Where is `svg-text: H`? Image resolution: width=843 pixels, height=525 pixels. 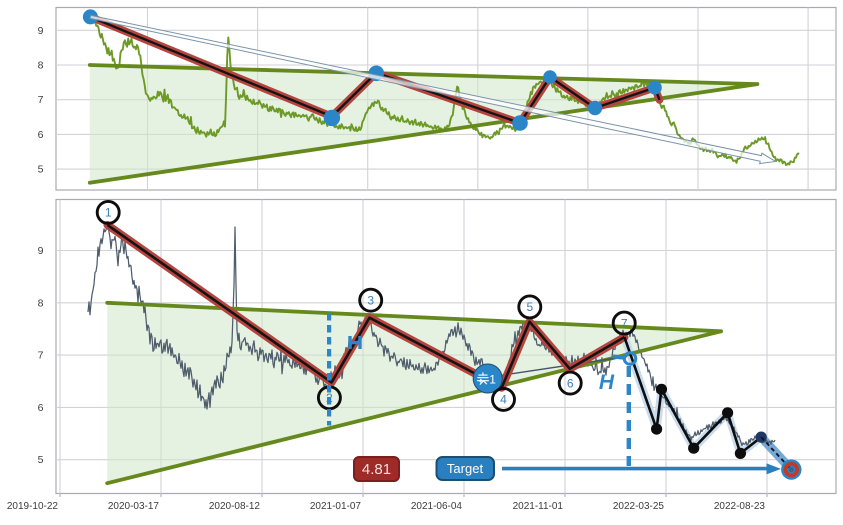 svg-text: H is located at coordinates (607, 382).